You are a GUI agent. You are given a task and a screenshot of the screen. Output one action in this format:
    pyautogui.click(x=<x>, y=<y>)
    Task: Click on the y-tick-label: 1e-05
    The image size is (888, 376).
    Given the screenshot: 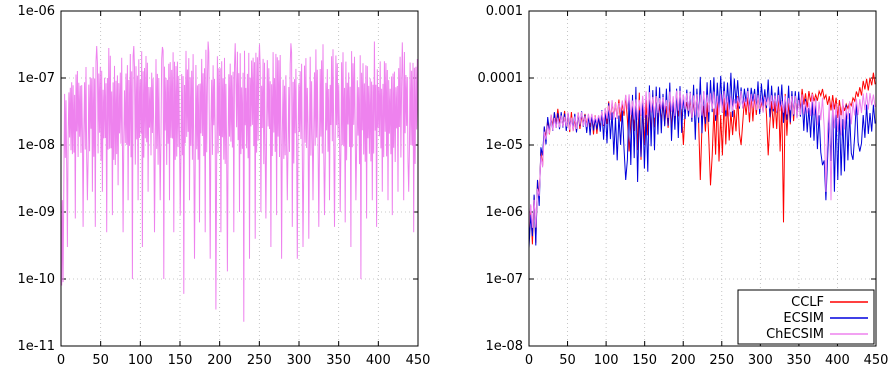 What is the action you would take?
    pyautogui.click(x=504, y=145)
    